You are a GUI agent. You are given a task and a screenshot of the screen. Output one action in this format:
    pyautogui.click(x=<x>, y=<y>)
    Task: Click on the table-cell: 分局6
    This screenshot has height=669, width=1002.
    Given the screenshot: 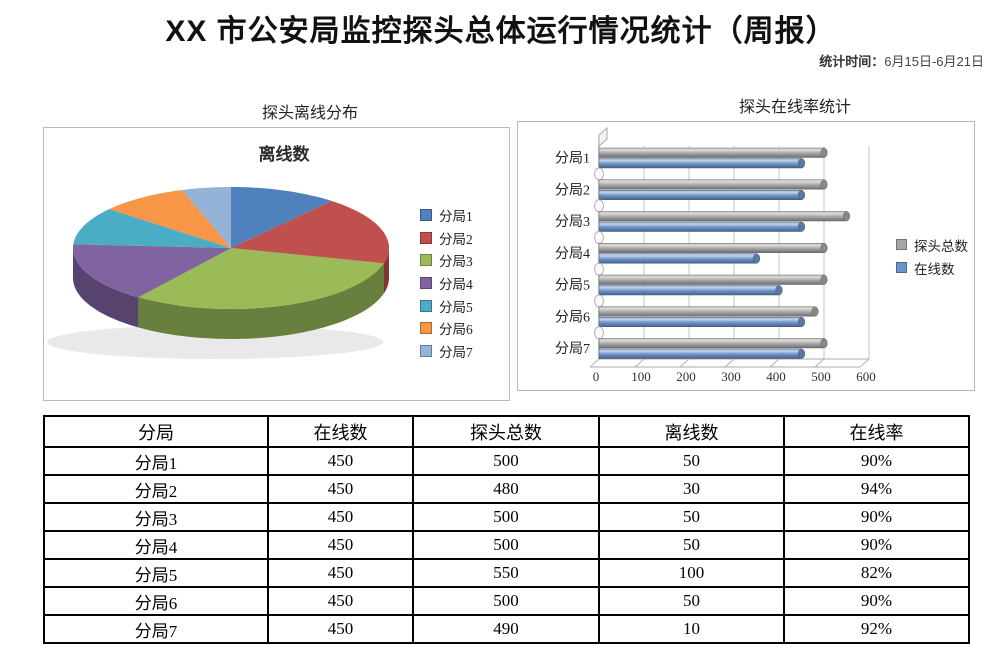 What is the action you would take?
    pyautogui.click(x=156, y=601)
    